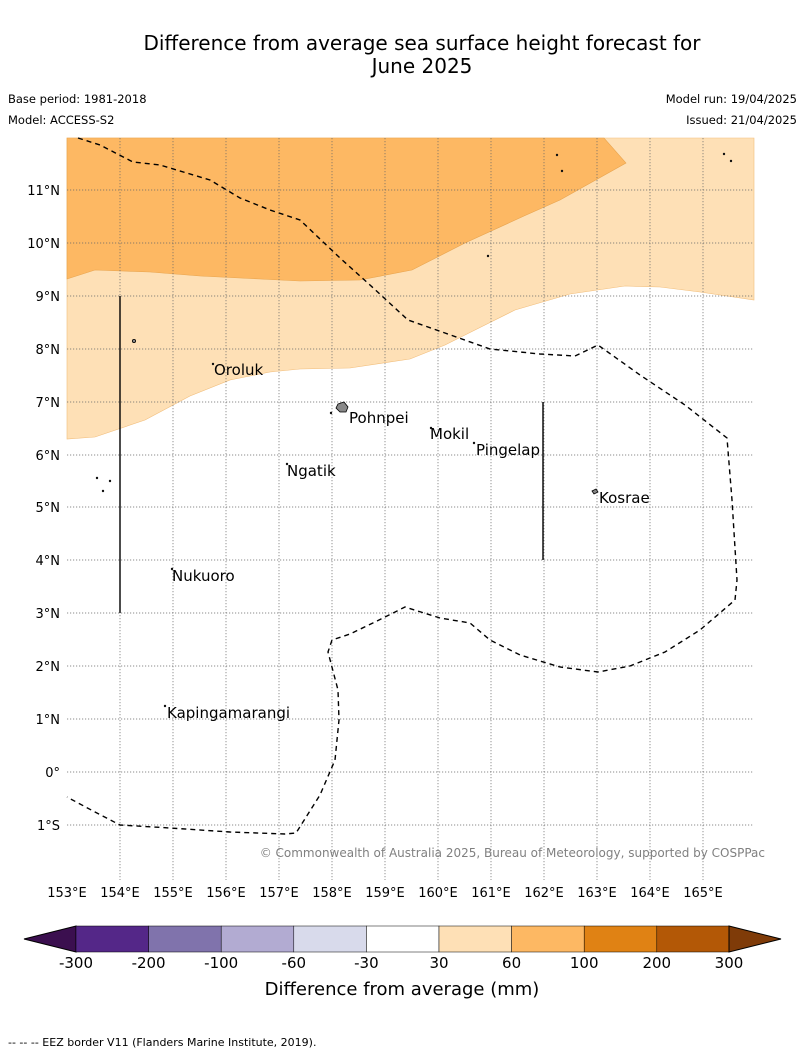 Image resolution: width=804 pixels, height=1058 pixels. What do you see at coordinates (703, 893) in the screenshot?
I see `lon-label: 165°E` at bounding box center [703, 893].